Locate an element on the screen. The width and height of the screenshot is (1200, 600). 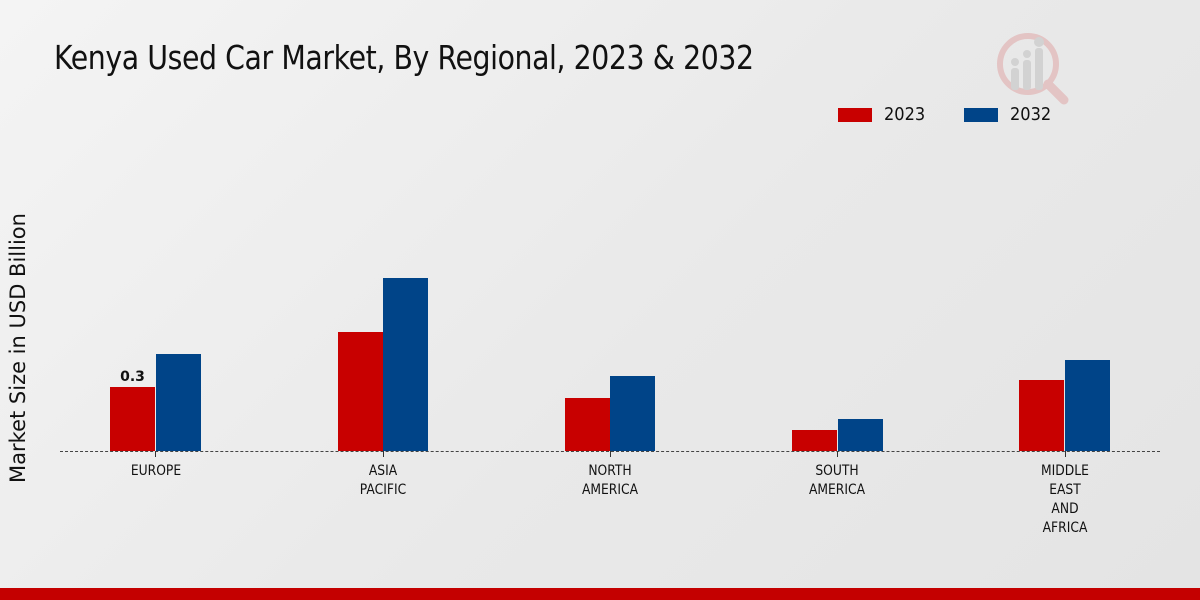
value-label-europe-2023: 0.3 is located at coordinates (132, 377).